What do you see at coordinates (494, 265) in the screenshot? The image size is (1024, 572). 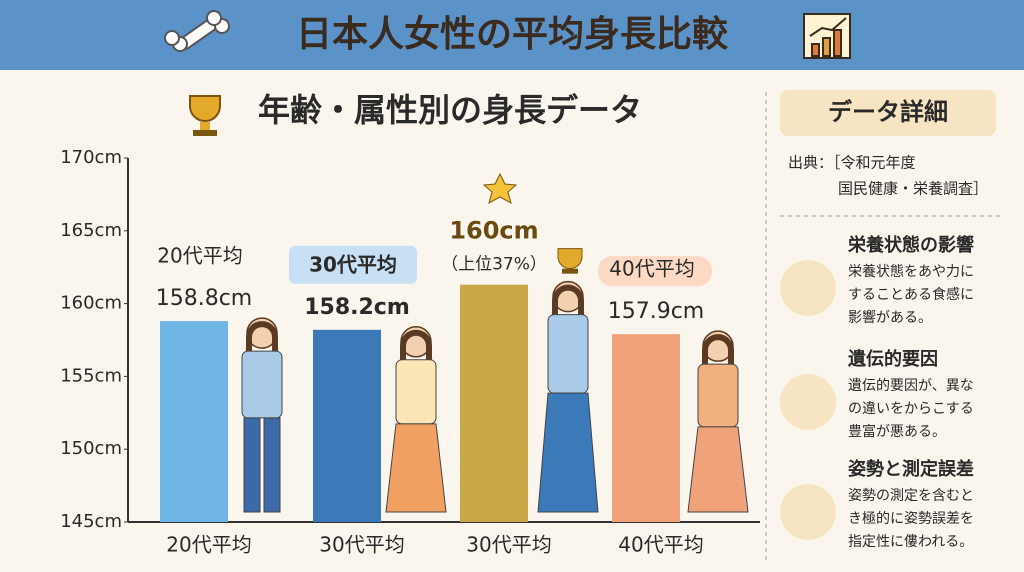 I see `annotation: （上位37%）` at bounding box center [494, 265].